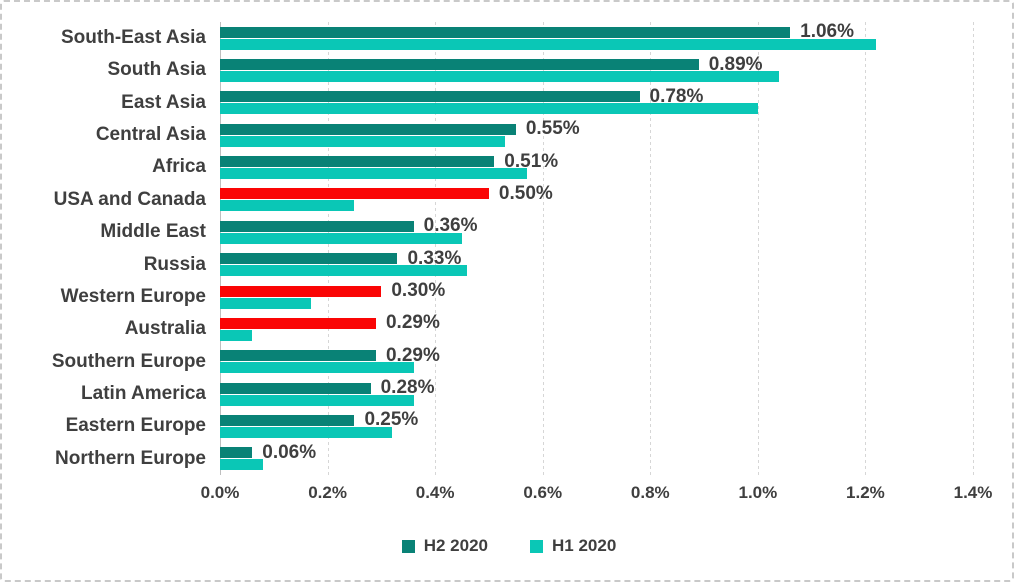 This screenshot has width=1014, height=582. What do you see at coordinates (596, 231) in the screenshot?
I see `chart-row: 0.36%` at bounding box center [596, 231].